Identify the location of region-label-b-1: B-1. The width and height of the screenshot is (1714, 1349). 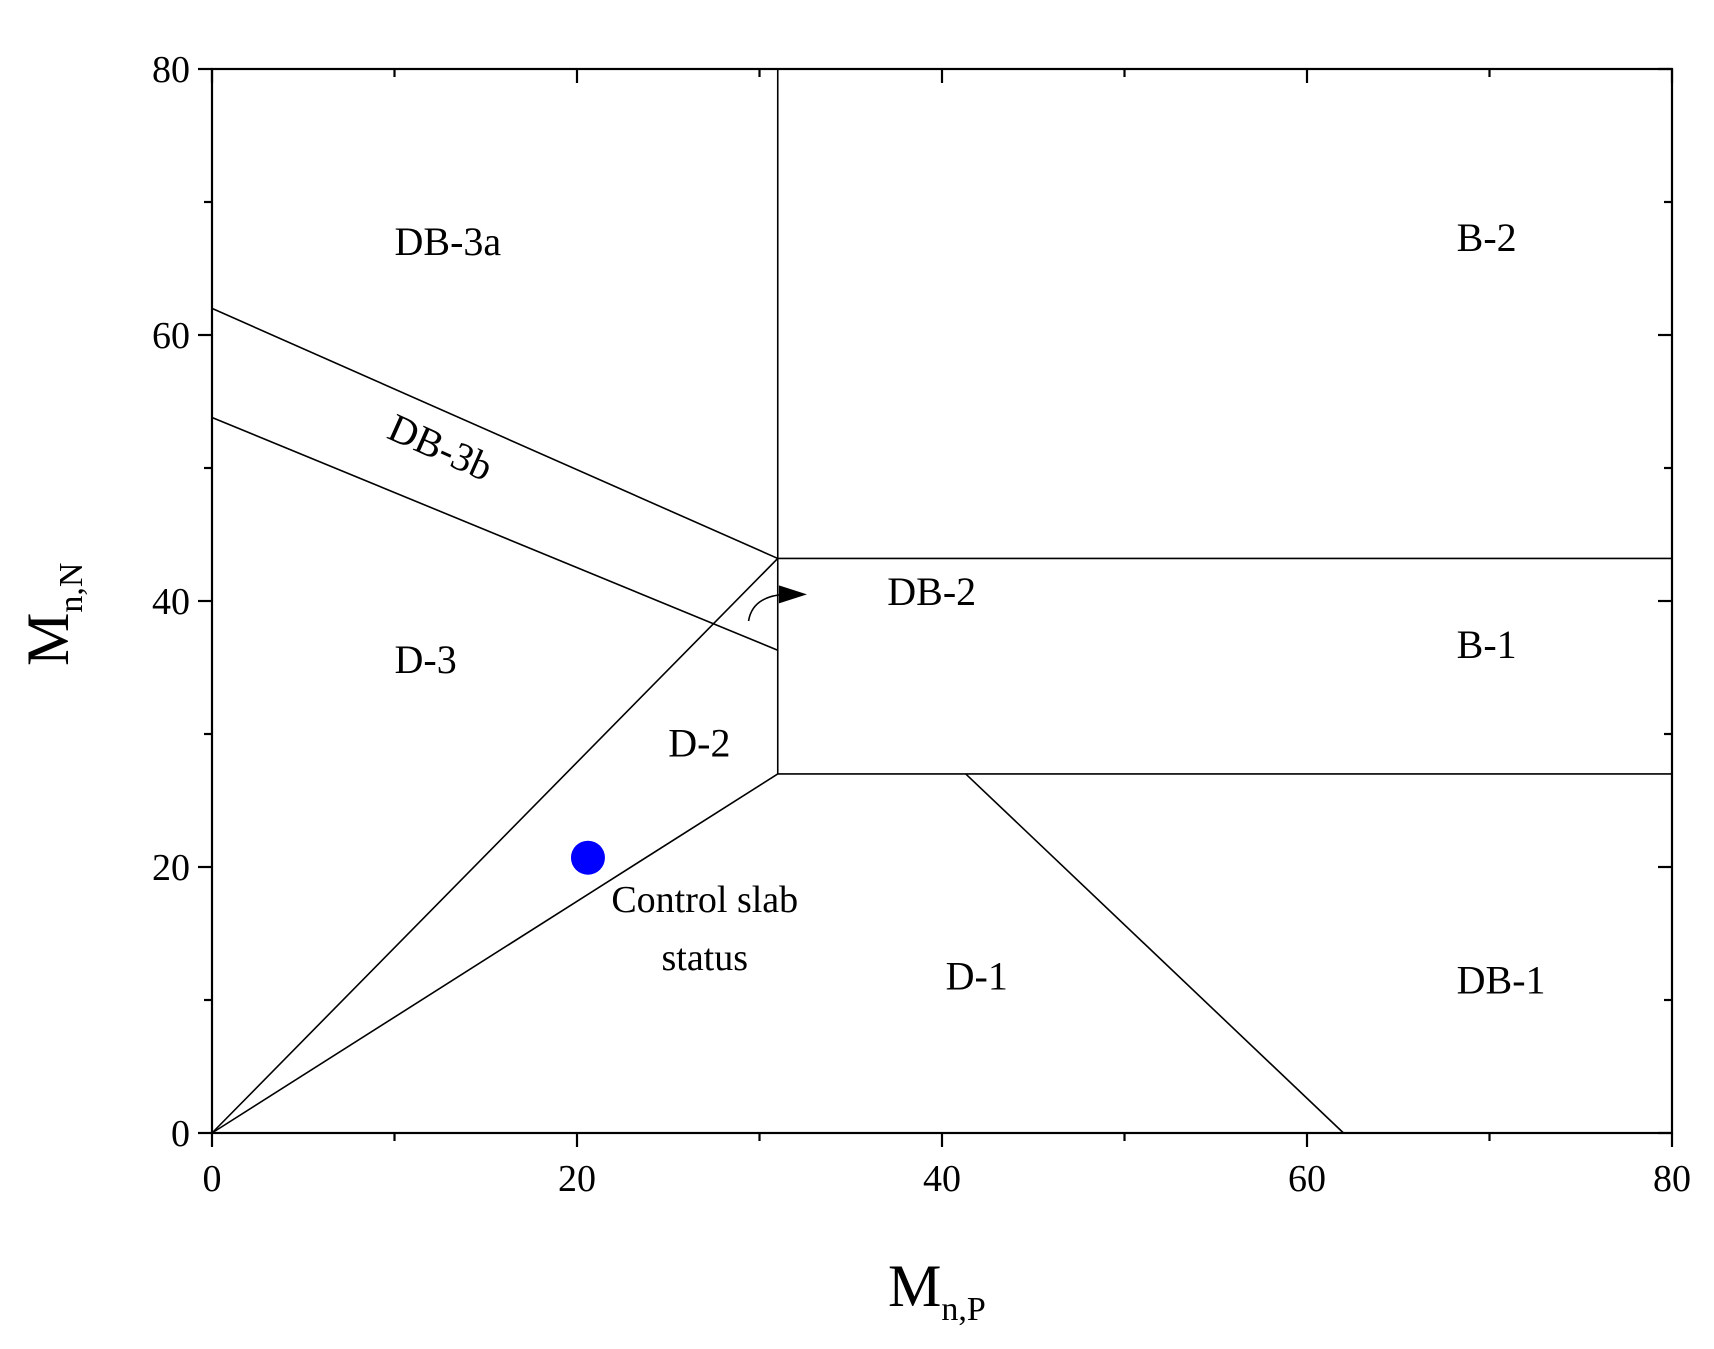
(1487, 644).